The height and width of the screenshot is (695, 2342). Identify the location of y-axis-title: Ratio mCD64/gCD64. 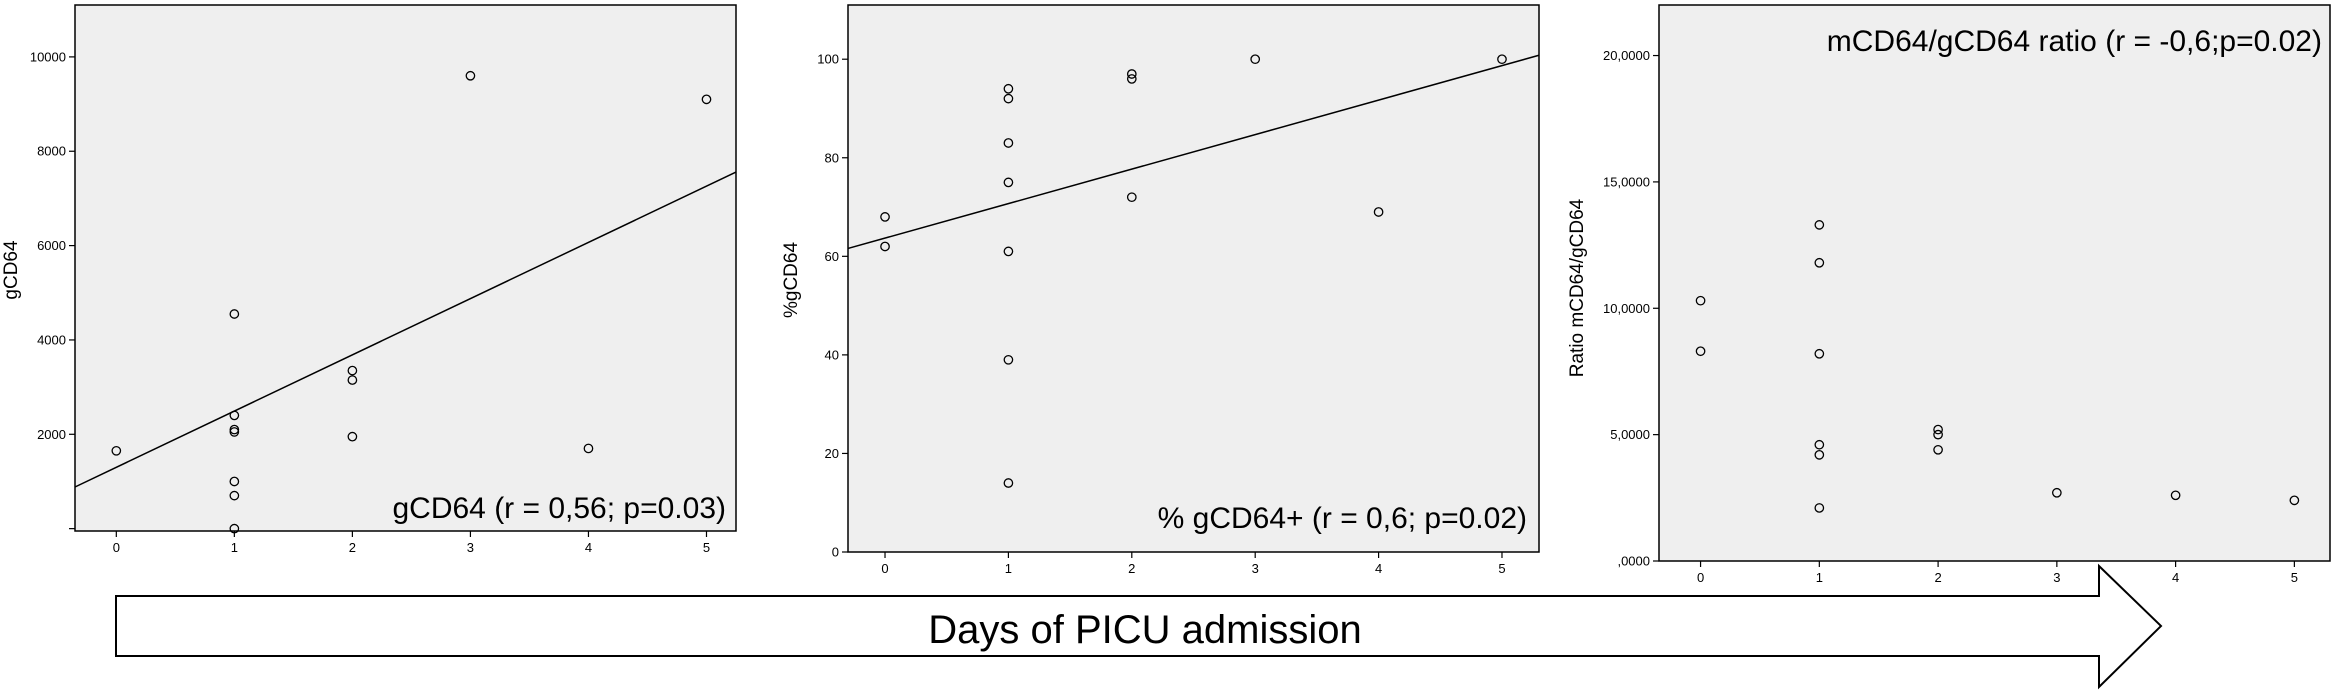
(1577, 287).